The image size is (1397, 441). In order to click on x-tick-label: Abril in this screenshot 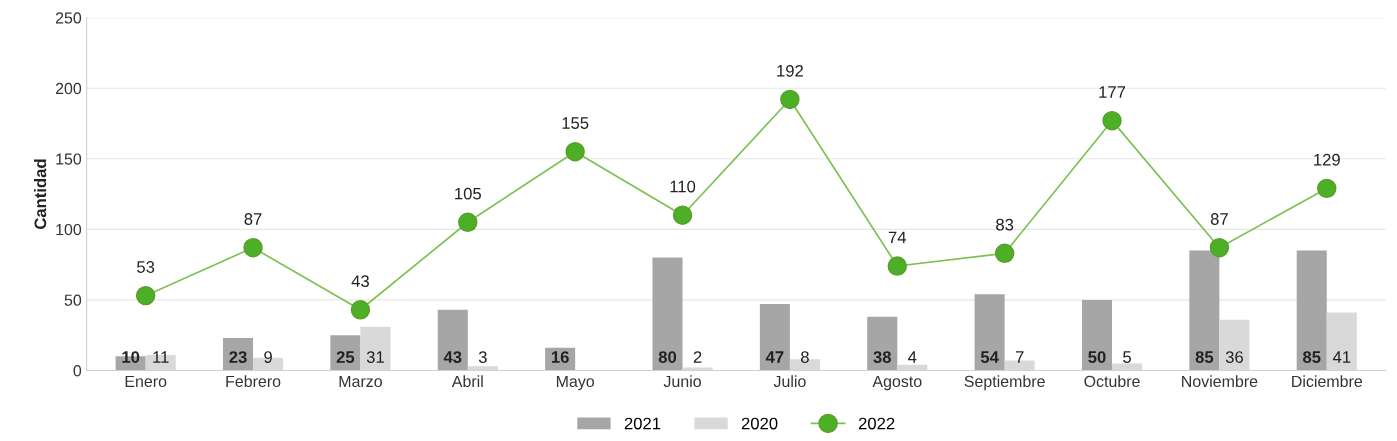, I will do `click(467, 381)`.